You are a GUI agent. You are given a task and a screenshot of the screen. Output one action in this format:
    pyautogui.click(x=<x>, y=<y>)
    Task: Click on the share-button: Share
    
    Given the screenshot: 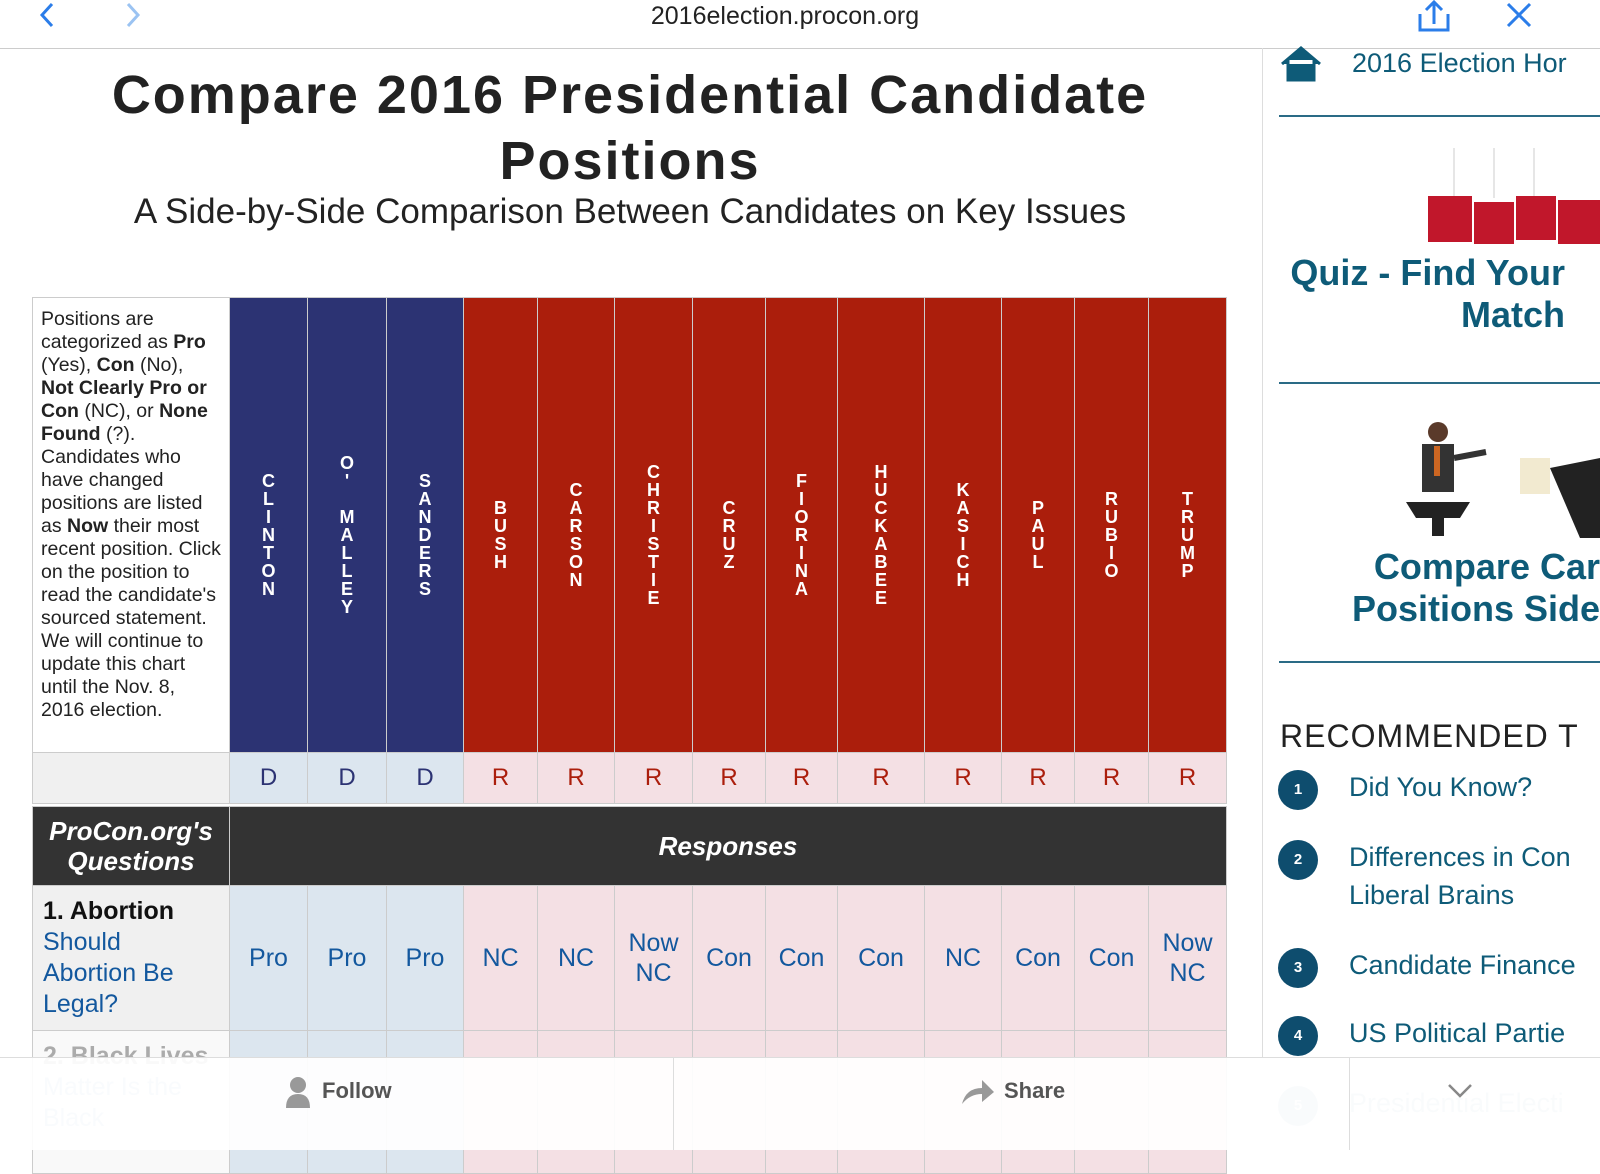 What is the action you would take?
    pyautogui.click(x=1035, y=1090)
    